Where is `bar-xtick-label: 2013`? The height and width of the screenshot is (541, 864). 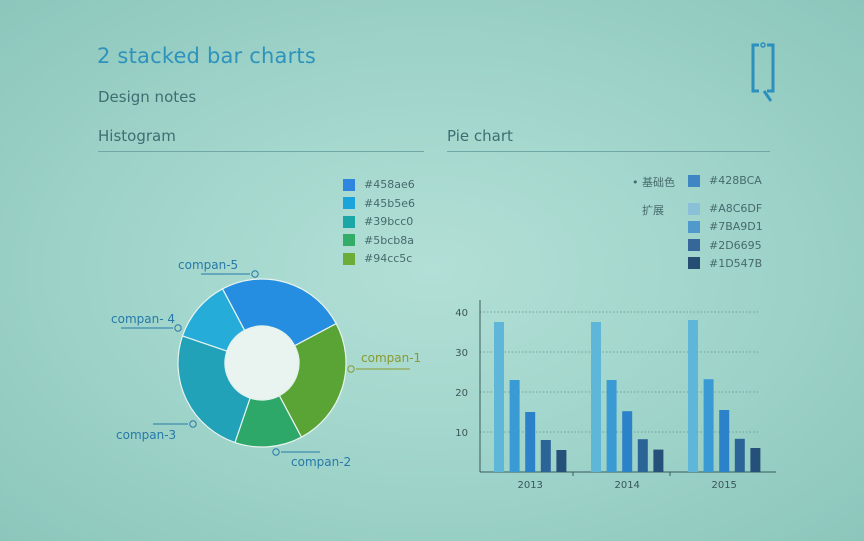 bar-xtick-label: 2013 is located at coordinates (529, 485).